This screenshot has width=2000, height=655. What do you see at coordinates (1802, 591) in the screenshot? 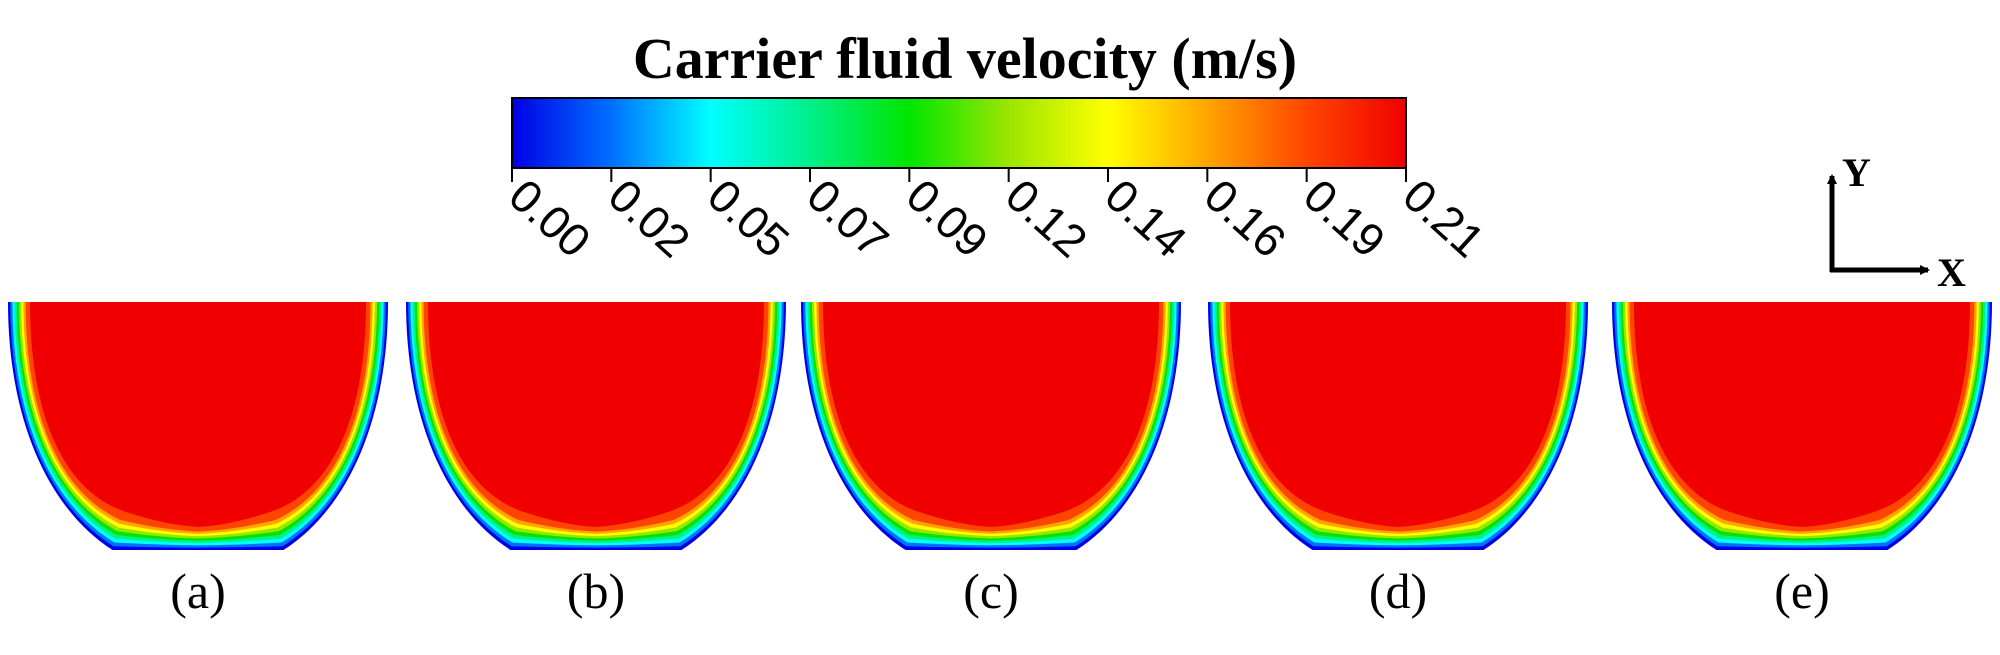
I see `panel-label: (e)` at bounding box center [1802, 591].